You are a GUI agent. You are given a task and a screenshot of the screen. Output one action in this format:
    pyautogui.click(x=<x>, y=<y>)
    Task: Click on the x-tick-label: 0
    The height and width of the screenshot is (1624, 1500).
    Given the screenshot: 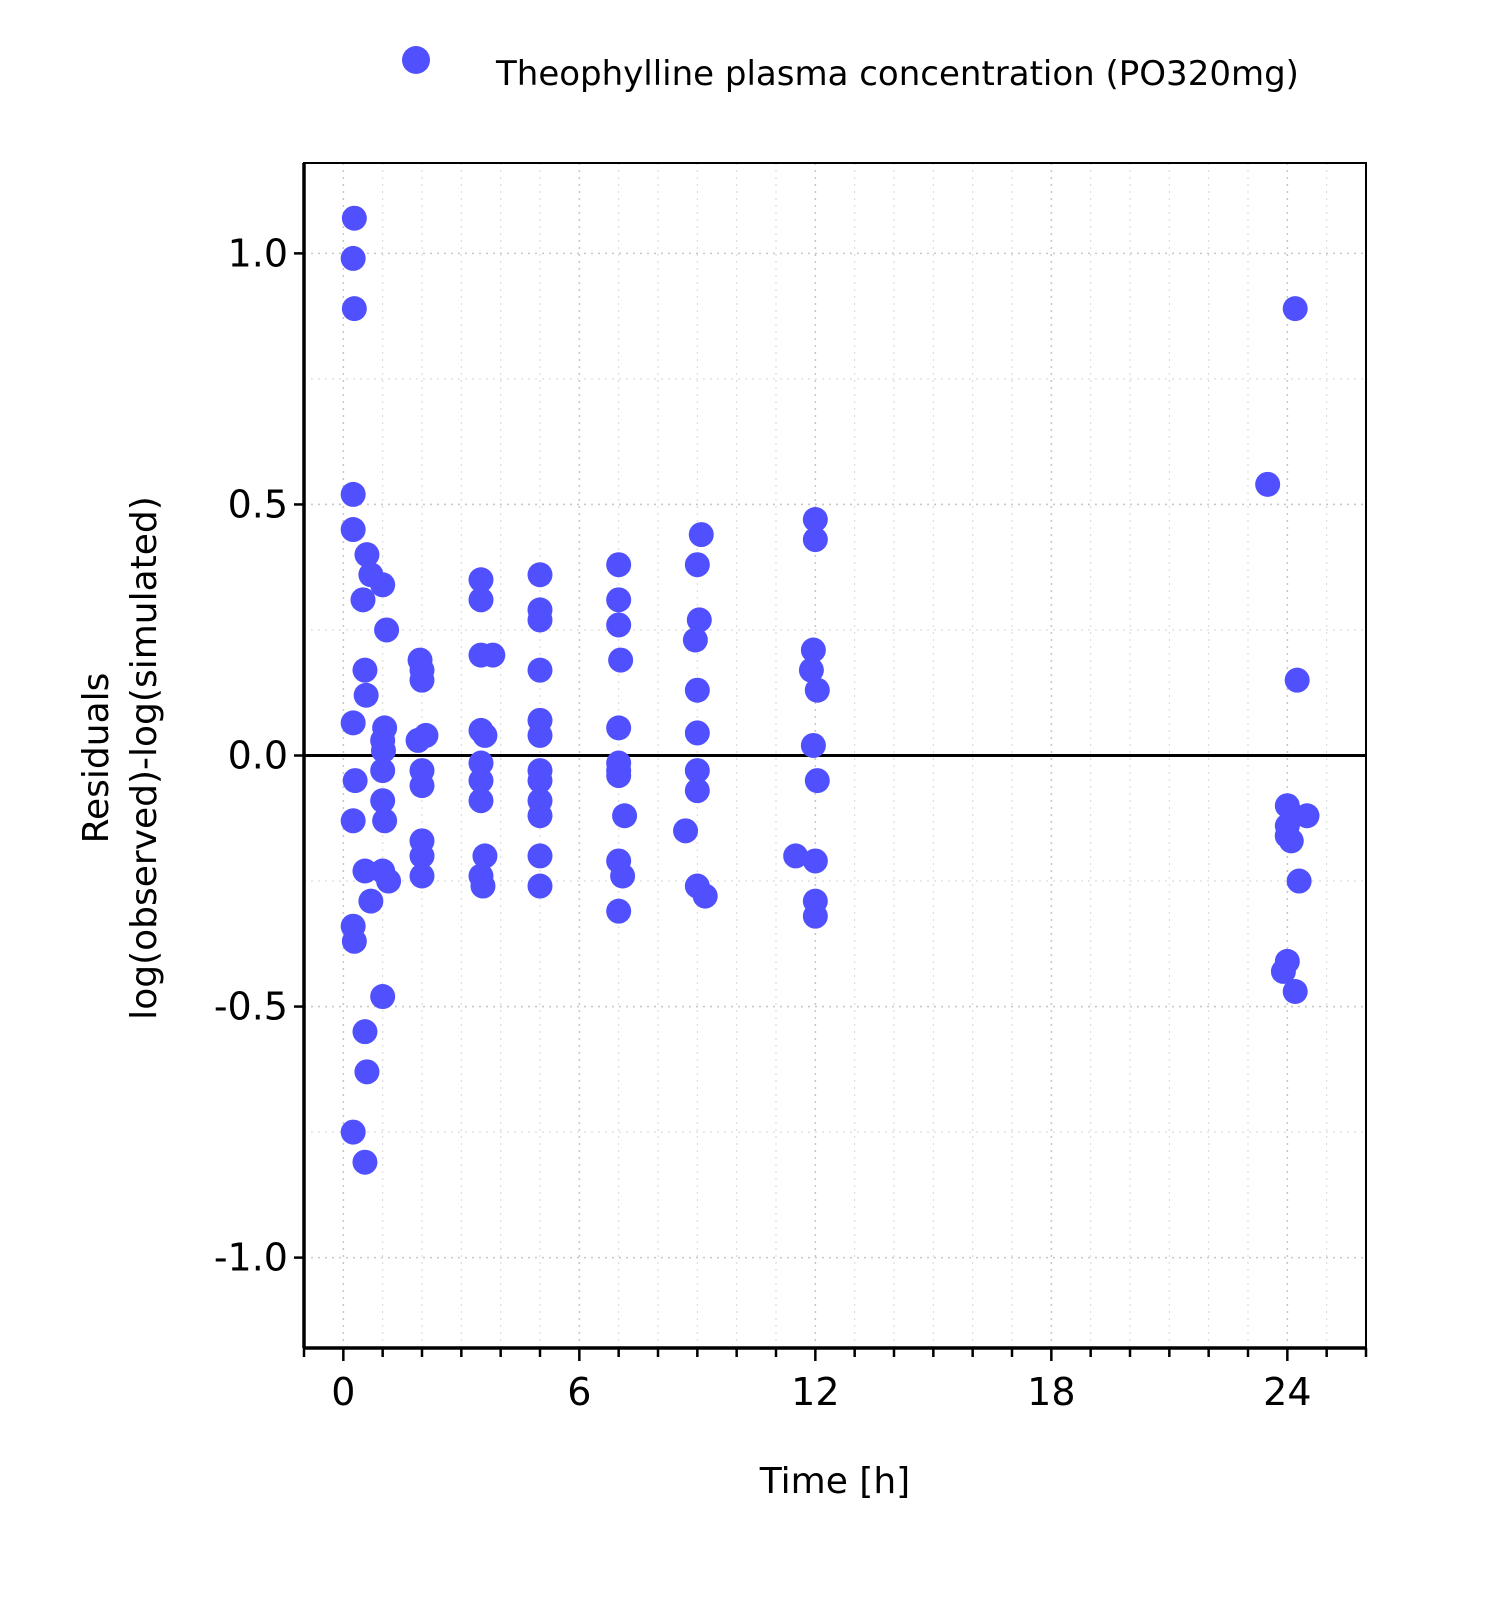 What is the action you would take?
    pyautogui.click(x=343, y=1392)
    